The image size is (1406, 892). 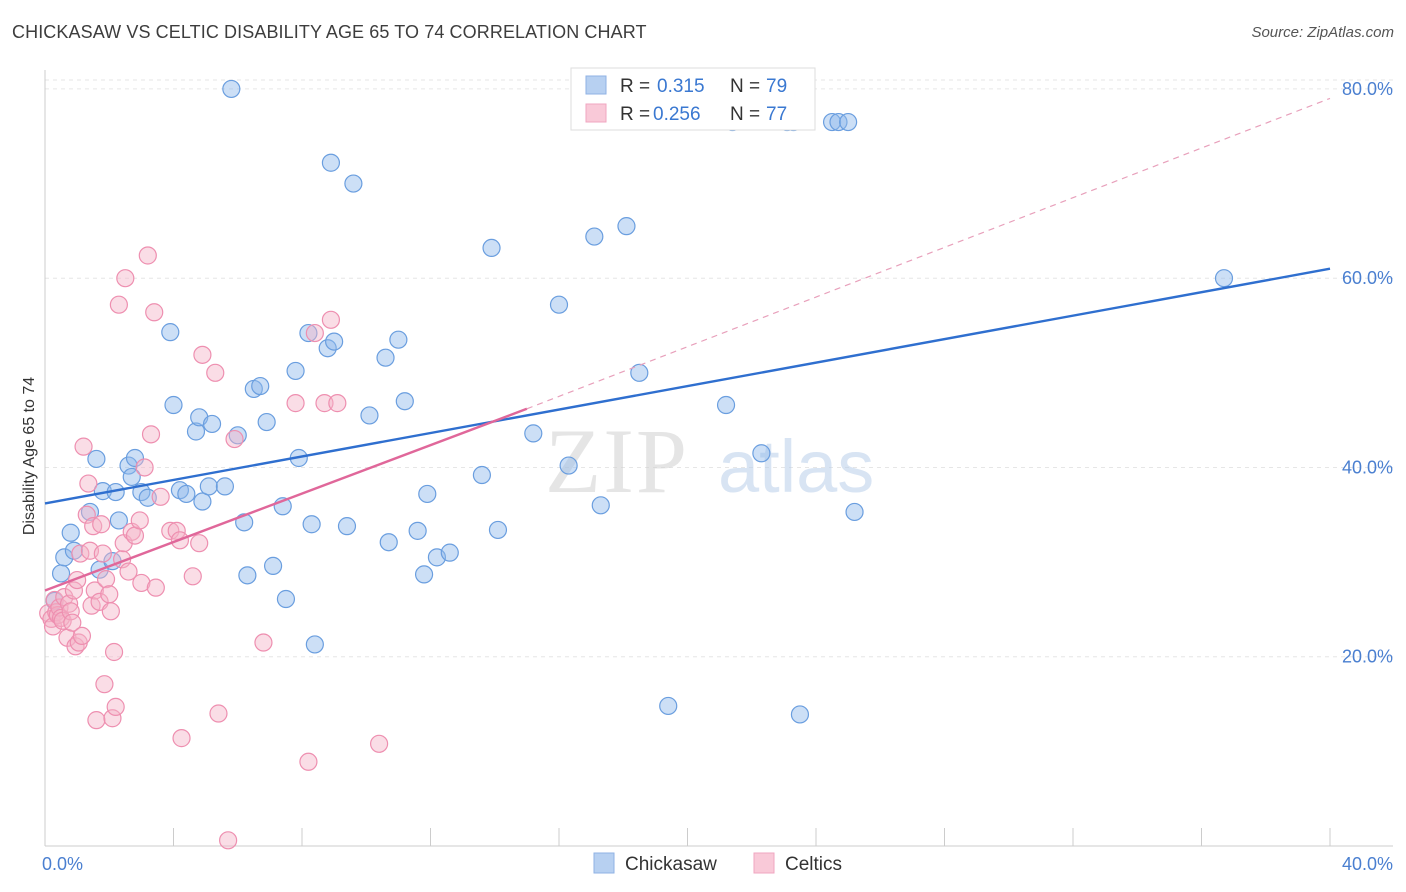 I want to click on legend-n-label-2: N =, so click(x=745, y=114).